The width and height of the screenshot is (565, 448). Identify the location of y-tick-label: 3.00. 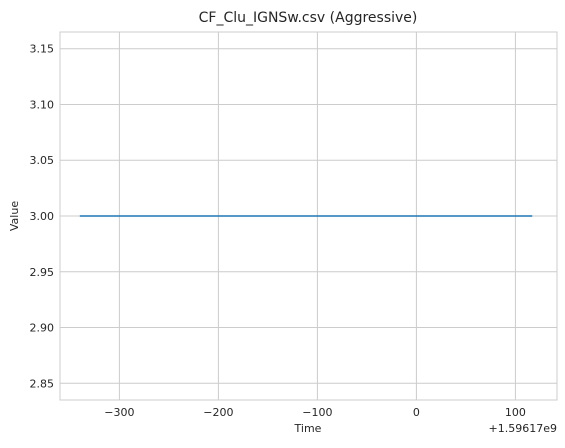
(42, 216).